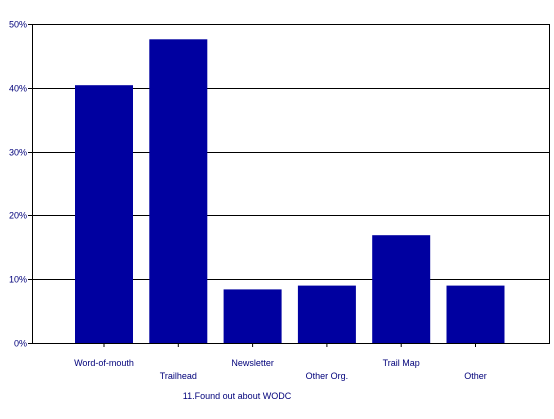 The height and width of the screenshot is (419, 554). Describe the element at coordinates (178, 376) in the screenshot. I see `x-tick-label: Trailhead` at that location.